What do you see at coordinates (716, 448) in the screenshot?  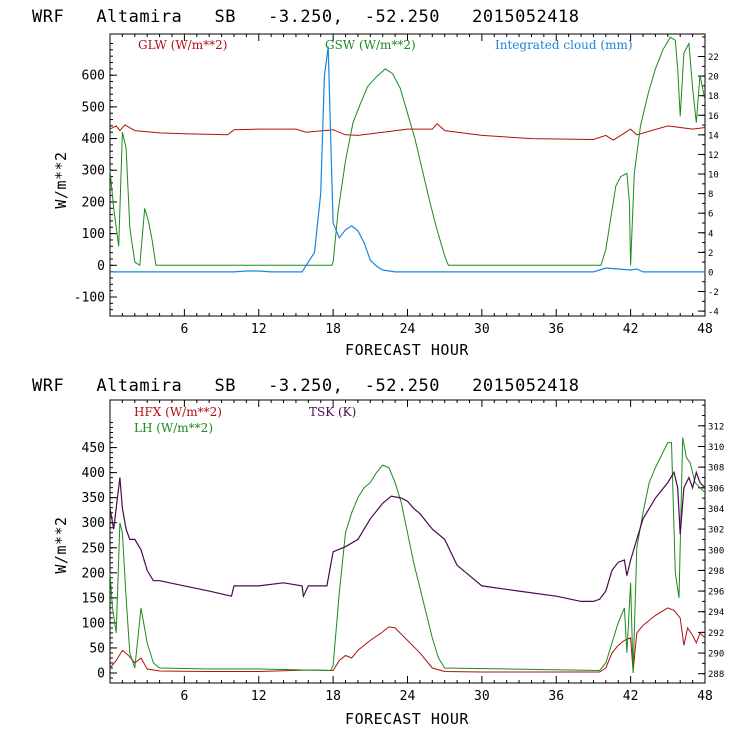 I see `y2-tick-label: 310` at bounding box center [716, 448].